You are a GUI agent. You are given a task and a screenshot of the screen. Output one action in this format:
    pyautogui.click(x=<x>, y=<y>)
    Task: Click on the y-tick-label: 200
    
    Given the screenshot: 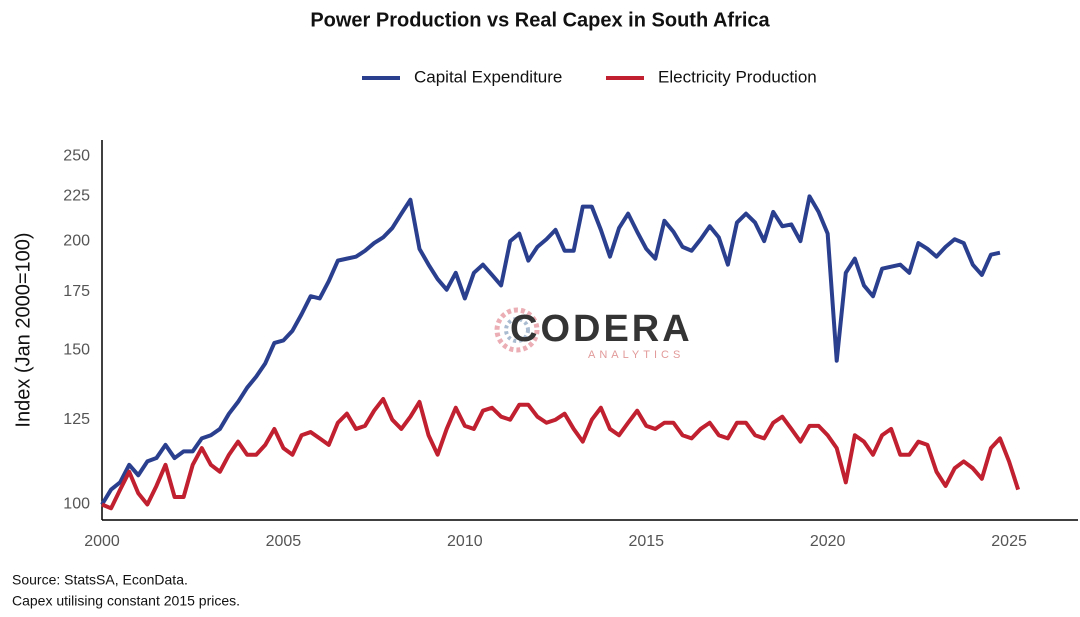 What is the action you would take?
    pyautogui.click(x=76, y=240)
    